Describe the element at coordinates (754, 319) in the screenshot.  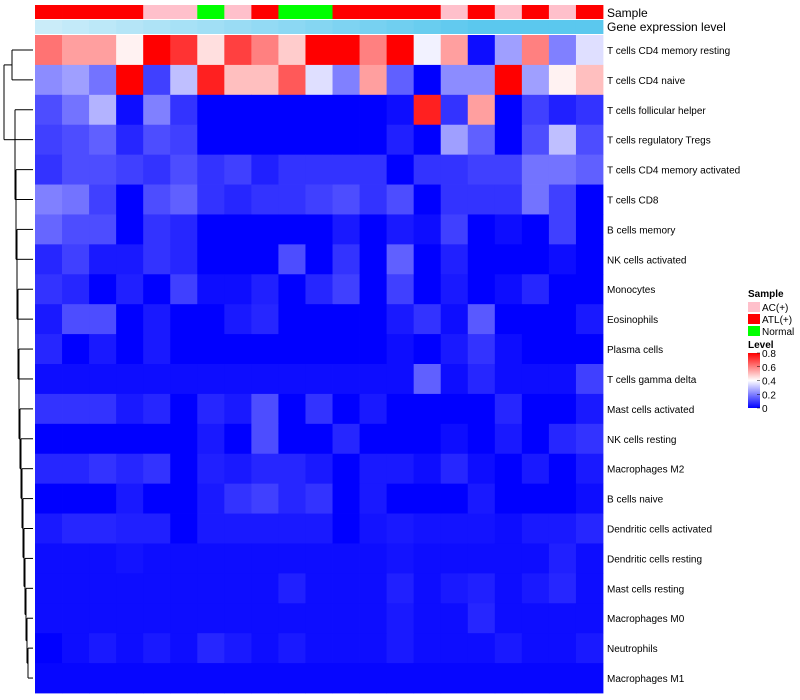
I see `legend-swatch` at that location.